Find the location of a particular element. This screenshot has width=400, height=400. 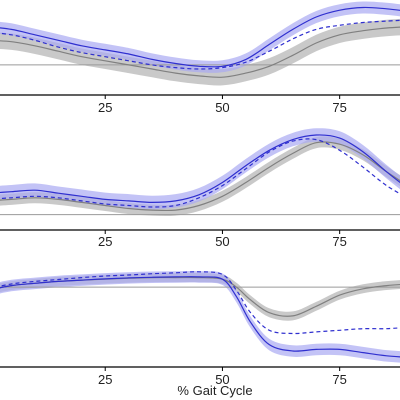

reference-mean-line is located at coordinates (200, 52).